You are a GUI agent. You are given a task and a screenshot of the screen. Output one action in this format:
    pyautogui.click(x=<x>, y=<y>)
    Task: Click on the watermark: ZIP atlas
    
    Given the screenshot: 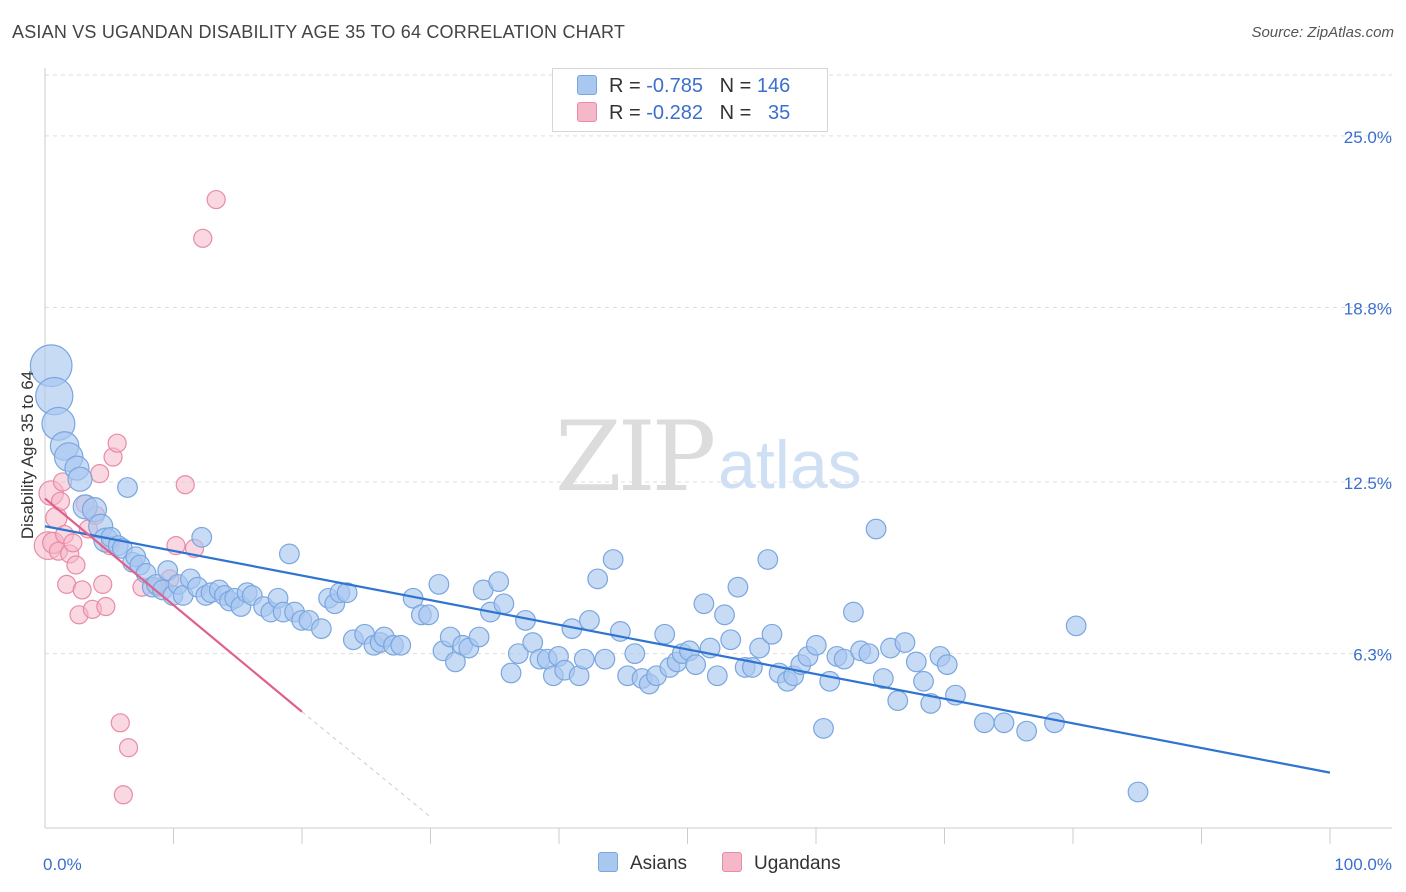 What is the action you would take?
    pyautogui.click(x=708, y=457)
    